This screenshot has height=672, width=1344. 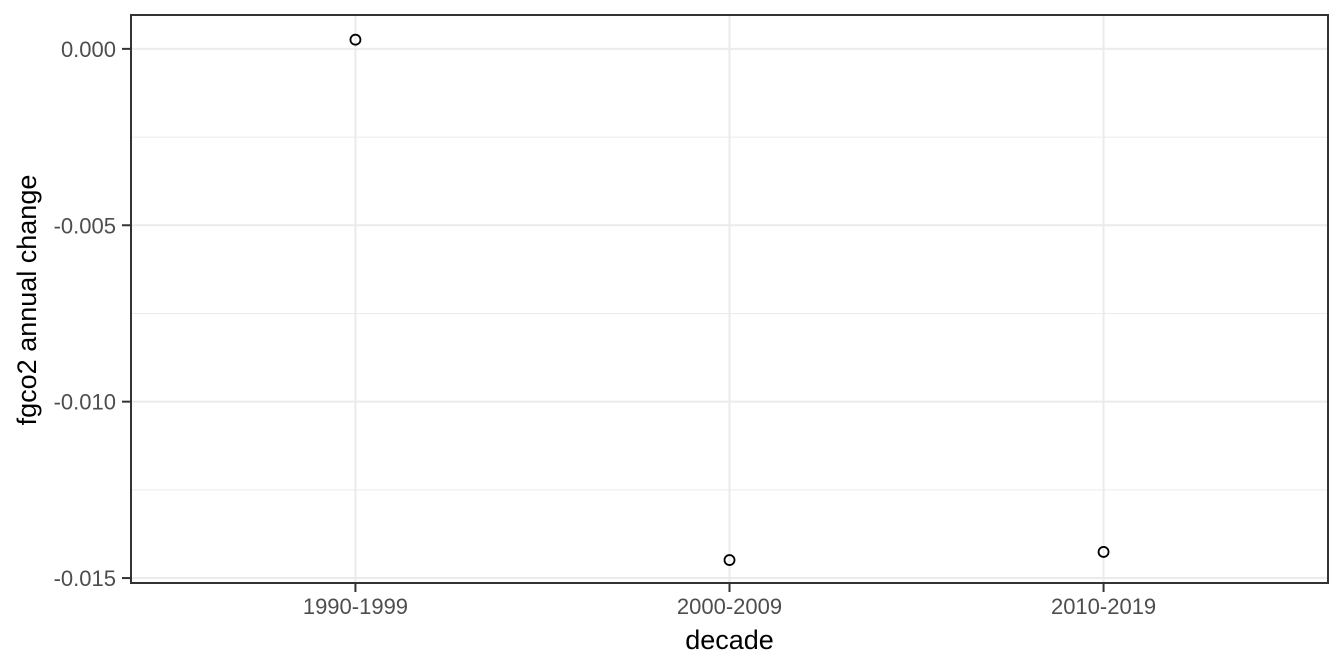 What do you see at coordinates (85, 225) in the screenshot?
I see `y-tick-label: -0.005` at bounding box center [85, 225].